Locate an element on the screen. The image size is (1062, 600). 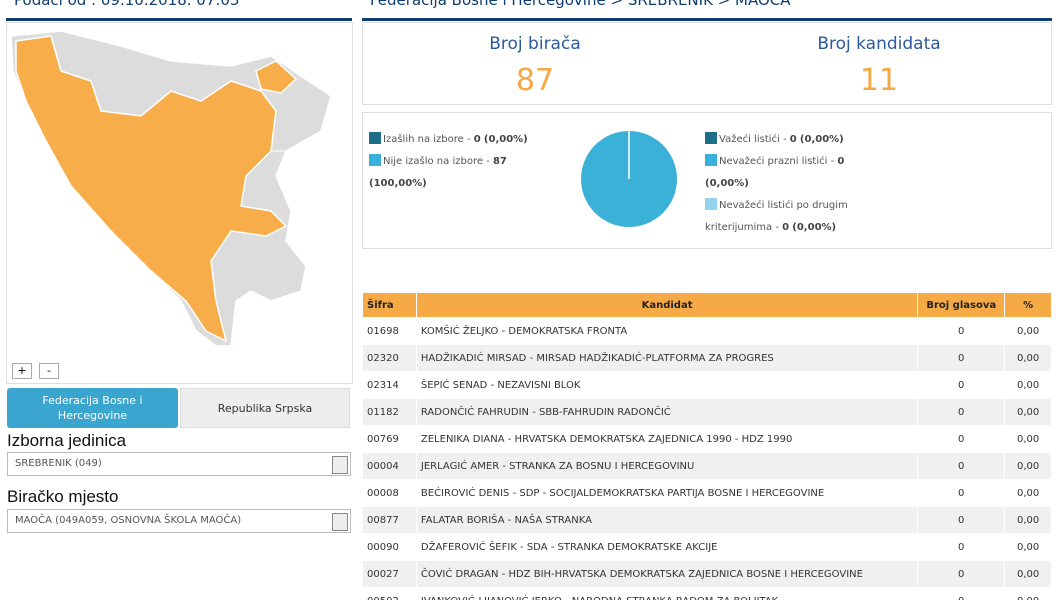
table-row: 02314 ŠEPIĆ SENAD - NEZAVISNI BLOK 0 0,00 is located at coordinates (707, 385).